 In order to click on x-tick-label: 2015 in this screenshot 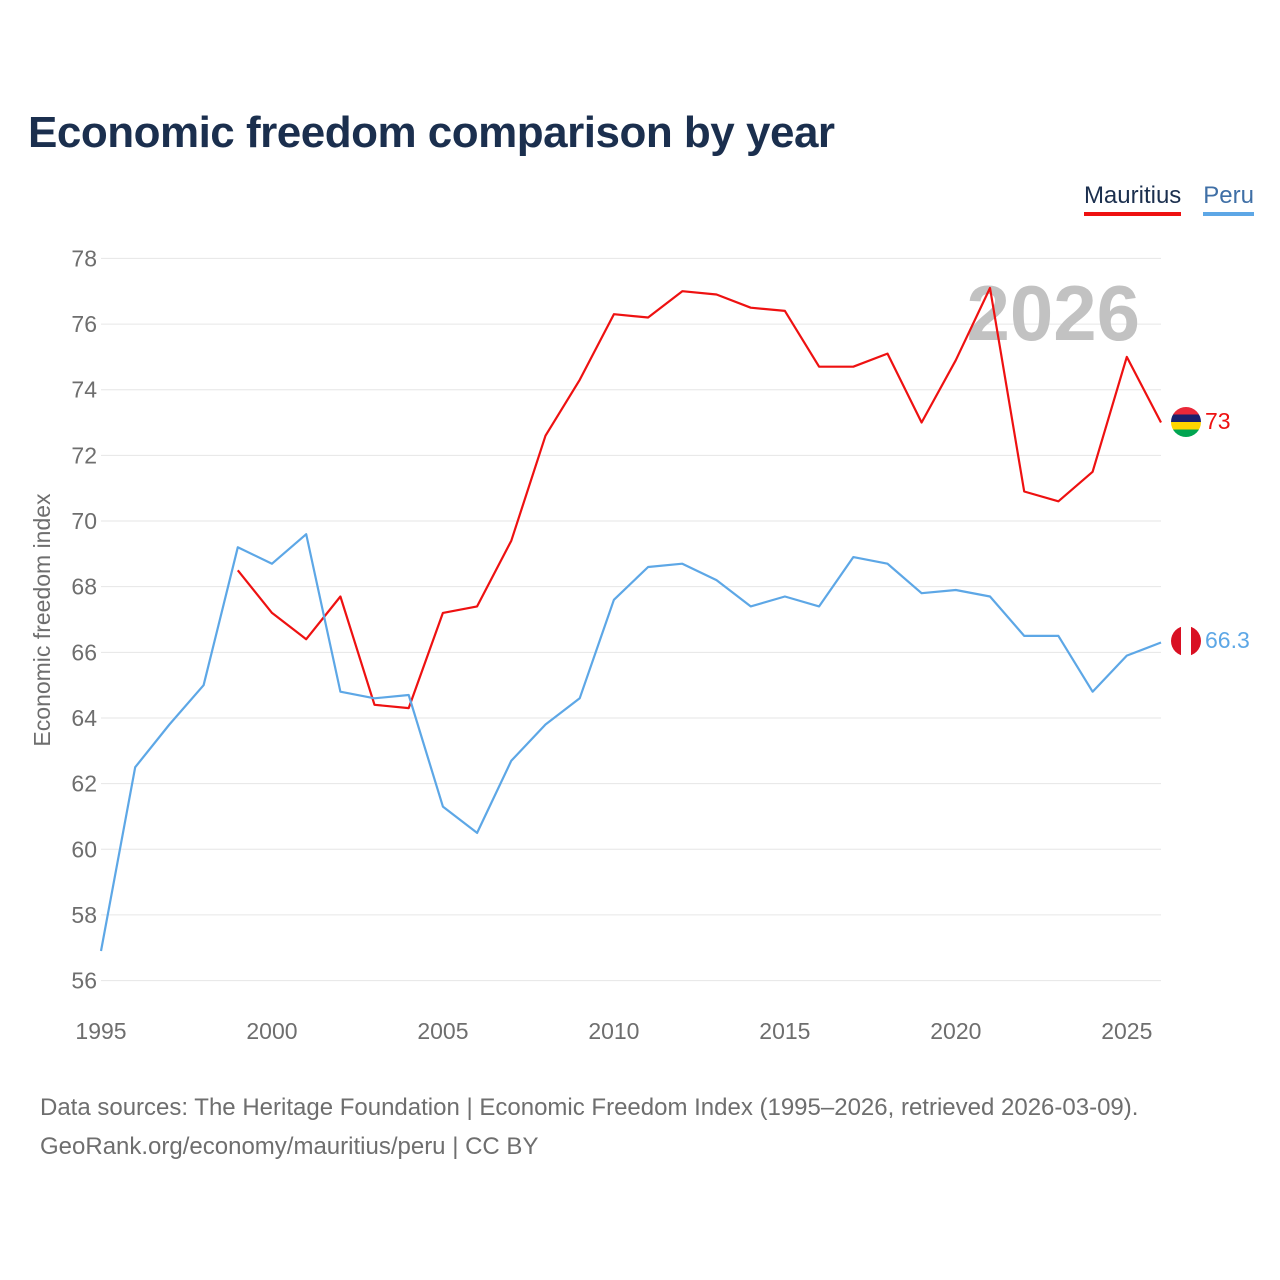, I will do `click(784, 1031)`.